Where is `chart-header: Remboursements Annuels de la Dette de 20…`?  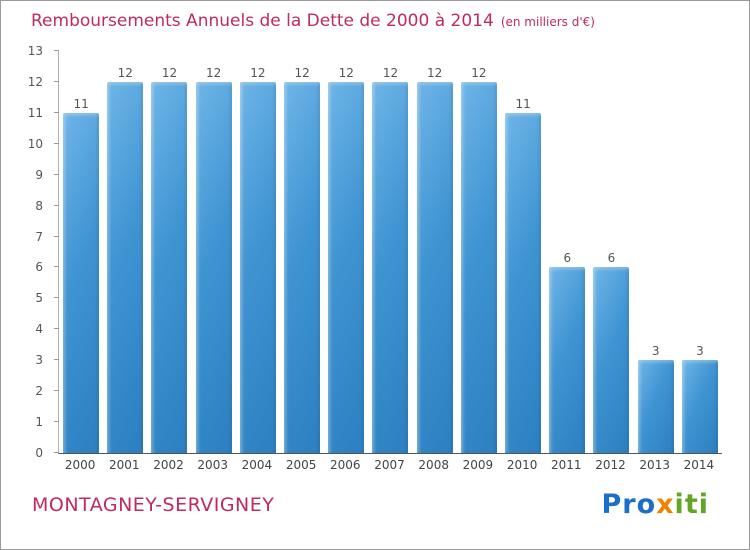
chart-header: Remboursements Annuels de la Dette de 20… is located at coordinates (313, 21).